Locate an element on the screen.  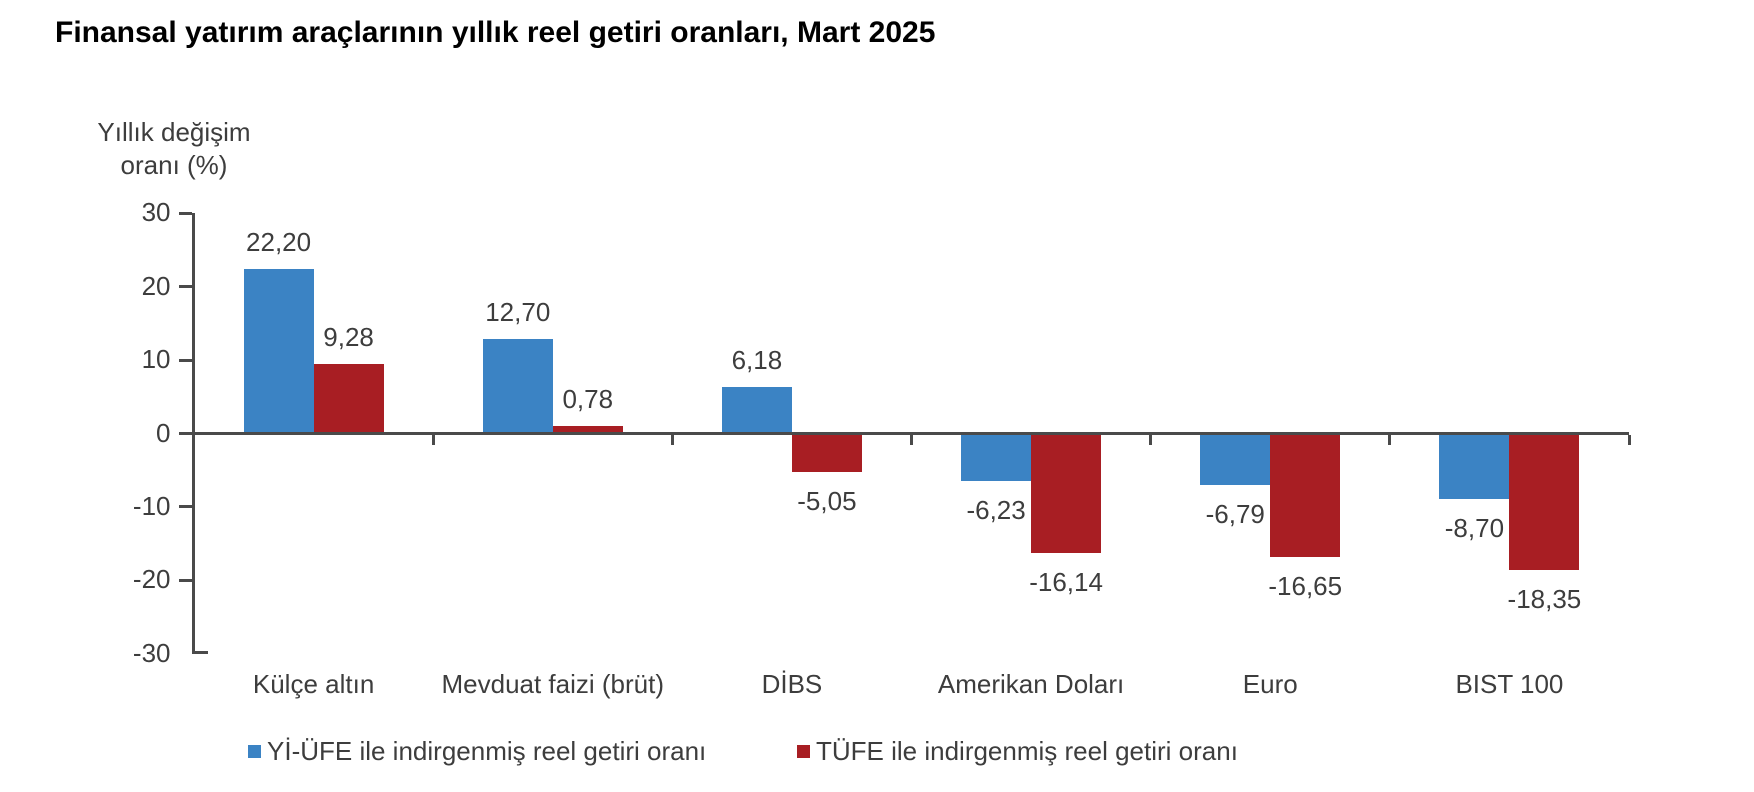
value-label-series1-0: 9,28 is located at coordinates (348, 336).